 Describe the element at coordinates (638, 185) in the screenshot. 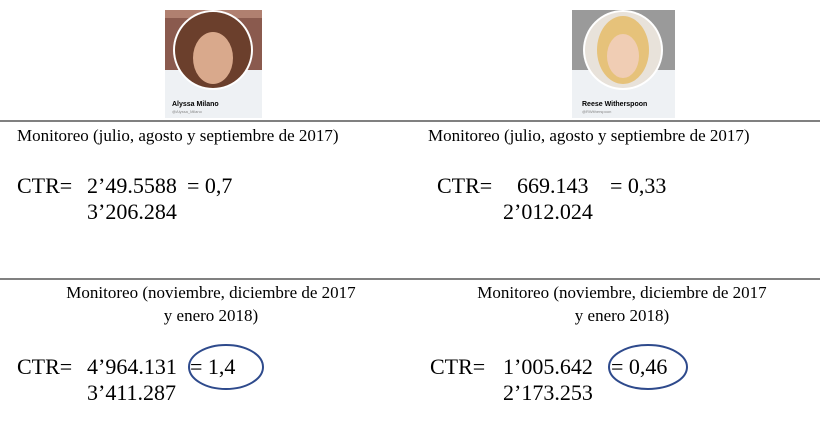

I see `result: = 0,33` at that location.